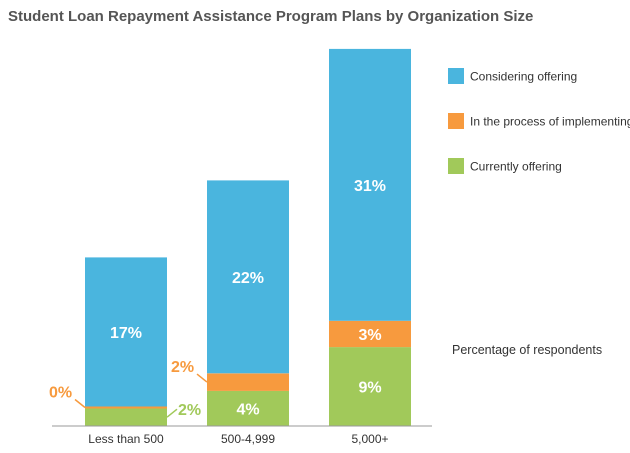 This screenshot has width=630, height=453. What do you see at coordinates (516, 167) in the screenshot?
I see `legend-label-currently-offering: Currently offering` at bounding box center [516, 167].